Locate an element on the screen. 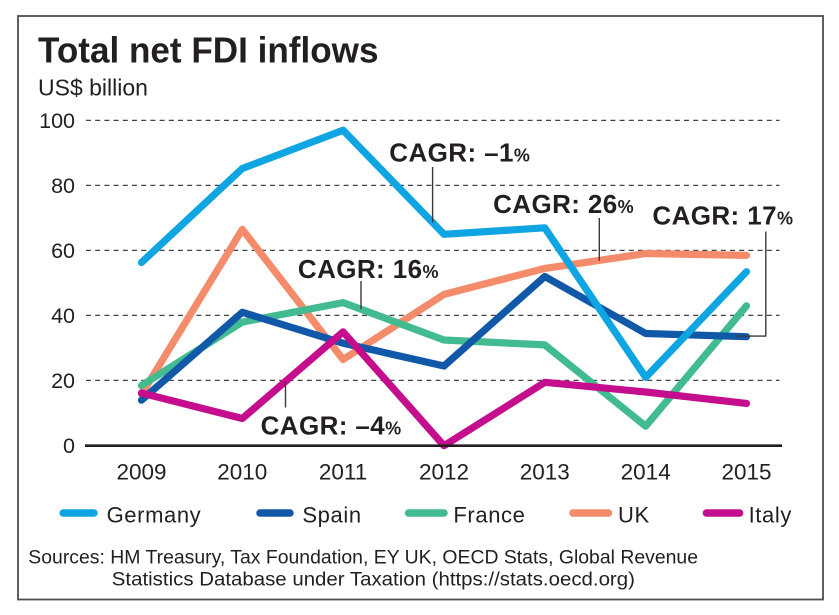  svg-text: Total net FDI inflows is located at coordinates (208, 49).